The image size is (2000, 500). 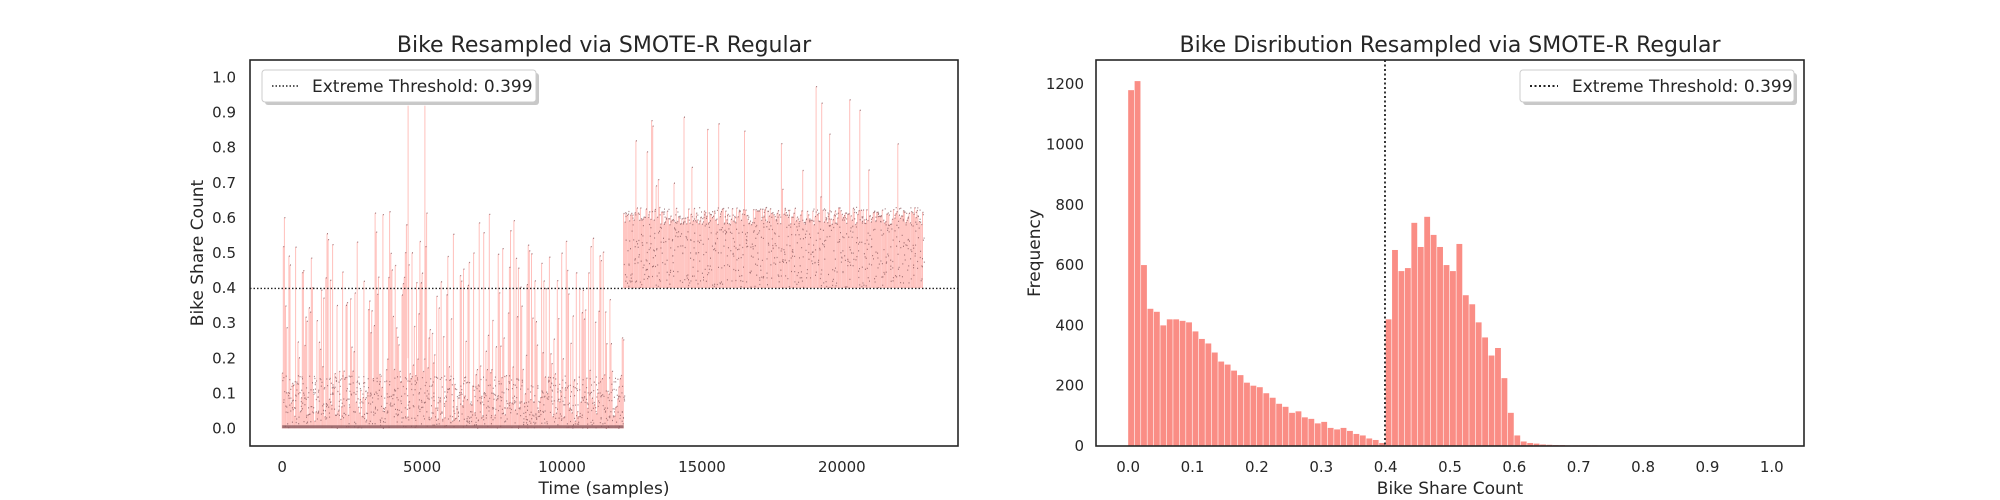 What do you see at coordinates (604, 489) in the screenshot?
I see `left-x-axis-label: Time (samples)` at bounding box center [604, 489].